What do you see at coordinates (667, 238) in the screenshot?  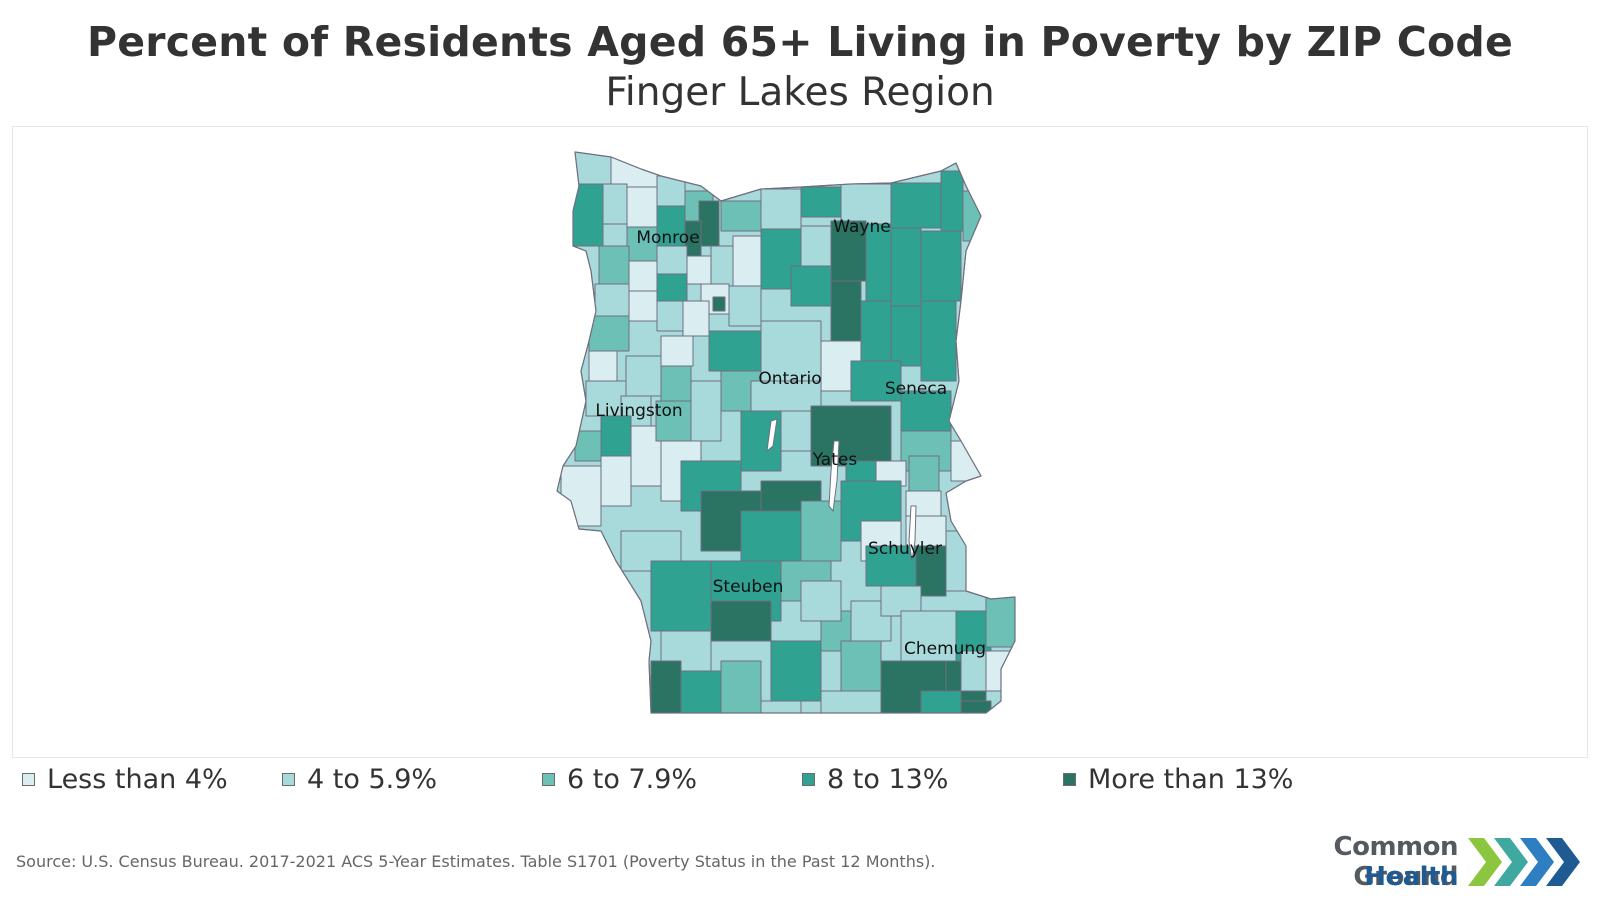 I see `county-label-monroe: Monroe` at bounding box center [667, 238].